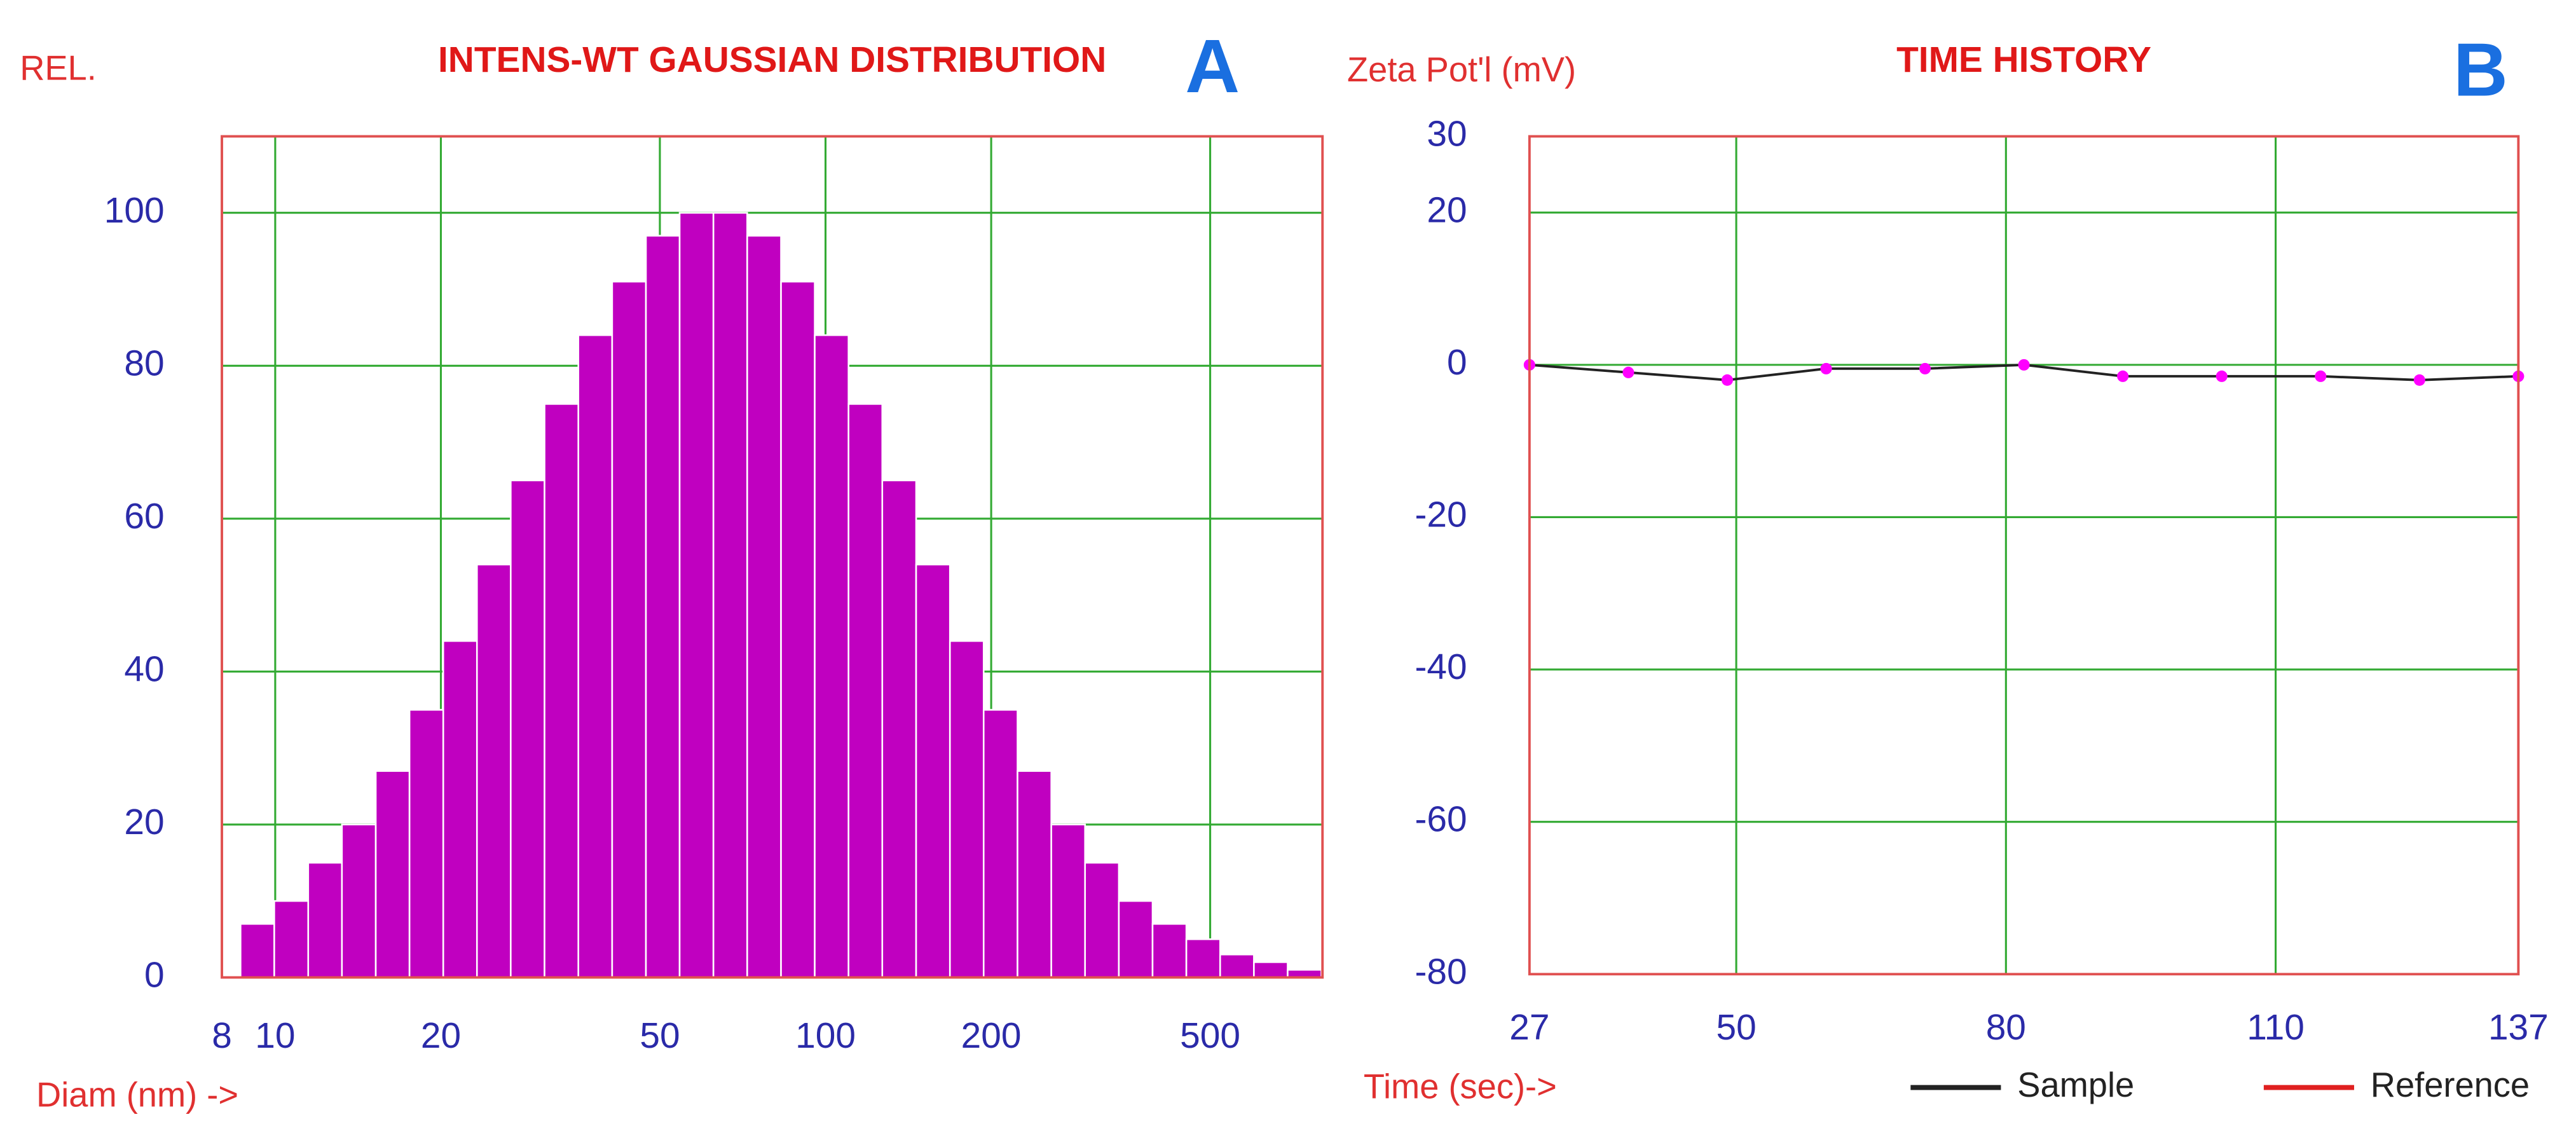 The height and width of the screenshot is (1145, 2576). I want to click on y-tick-label: -80, so click(1441, 972).